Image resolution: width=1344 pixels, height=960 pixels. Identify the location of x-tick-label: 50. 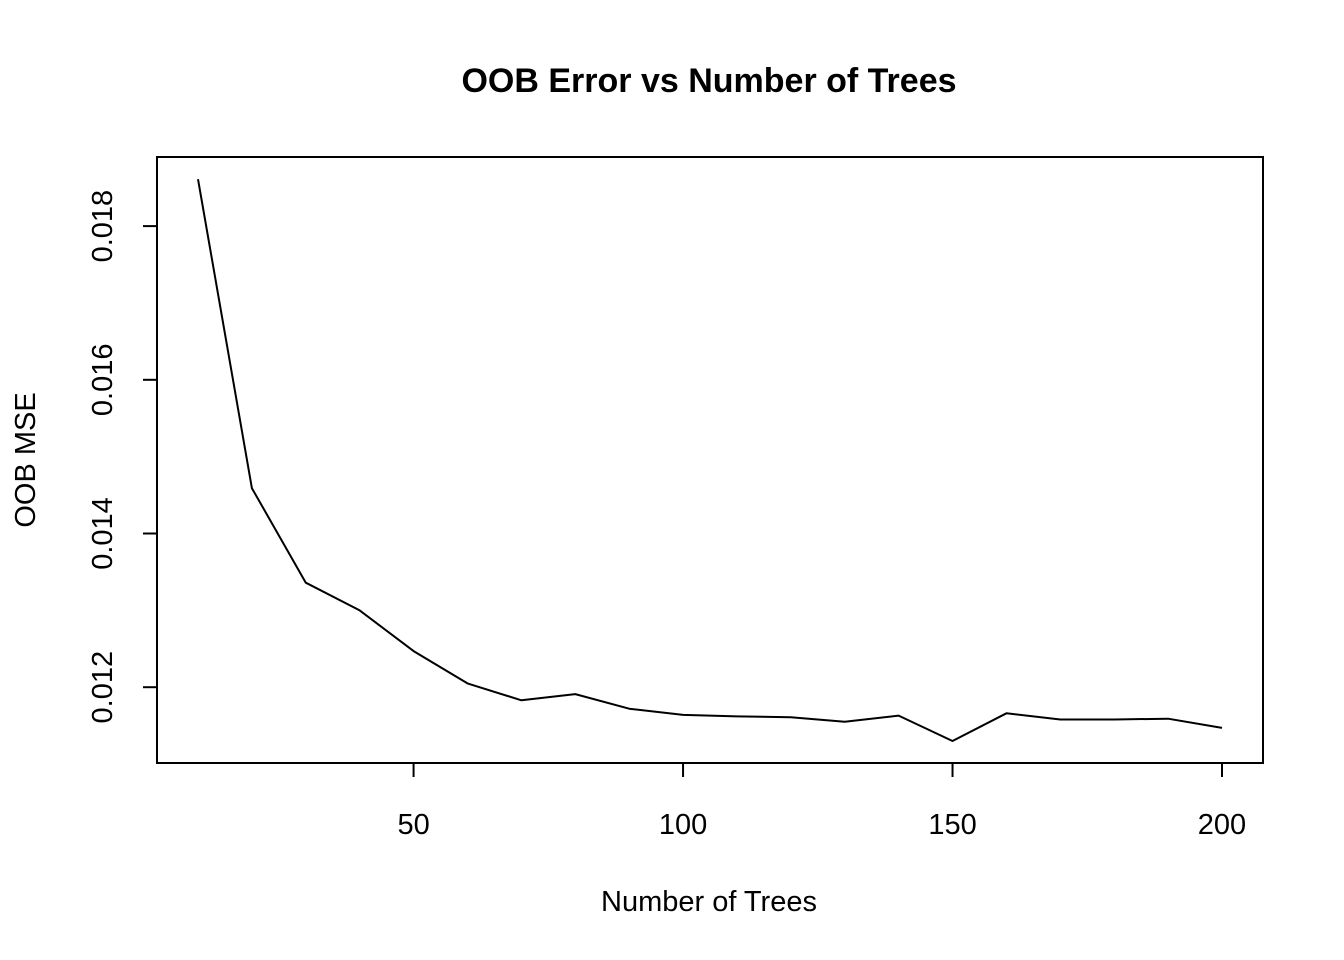
(413, 825).